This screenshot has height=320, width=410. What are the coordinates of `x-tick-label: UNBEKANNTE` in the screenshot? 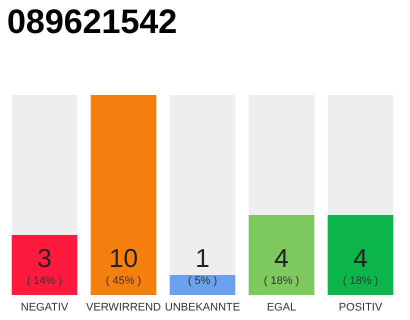 It's located at (202, 308).